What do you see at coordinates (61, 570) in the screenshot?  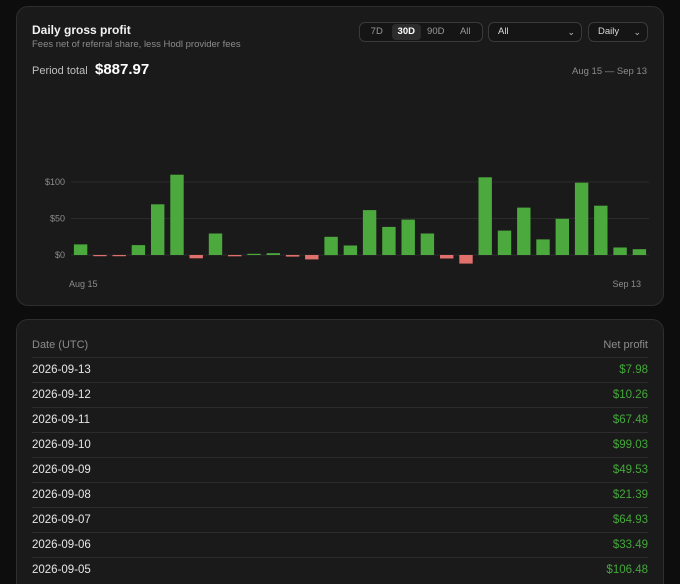 I see `row-date: 2026-09-05` at bounding box center [61, 570].